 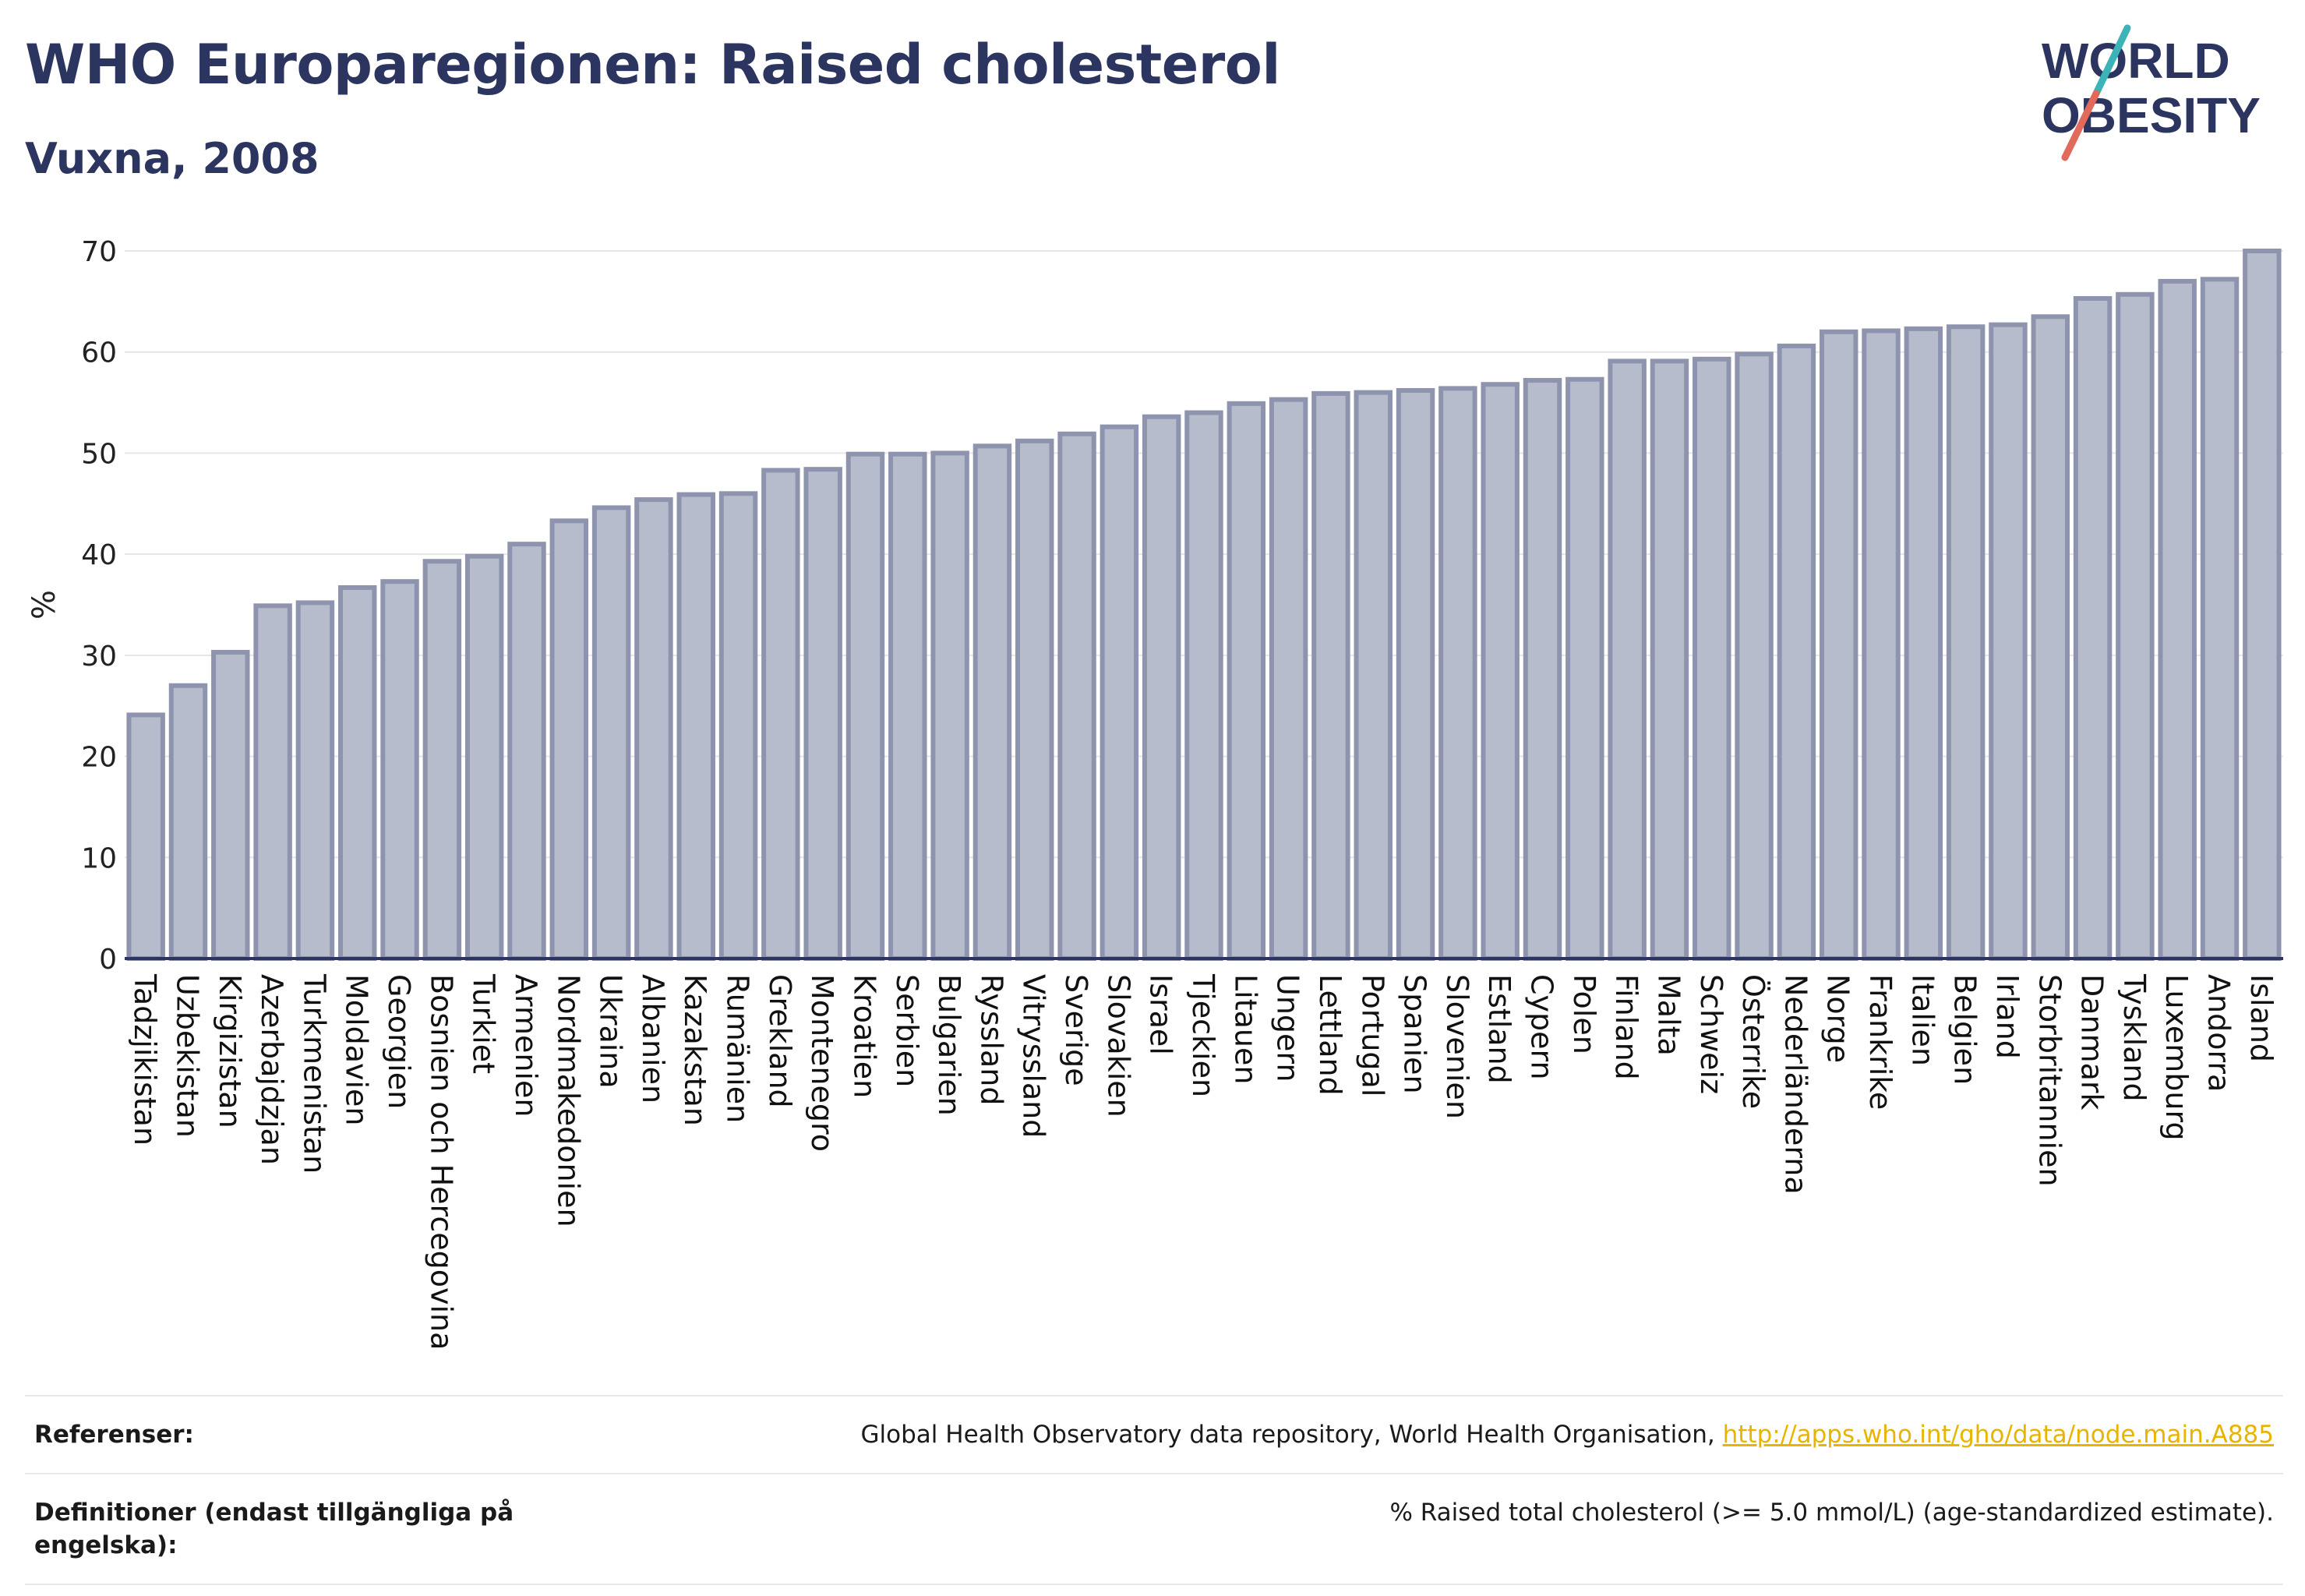 What do you see at coordinates (1372, 1035) in the screenshot?
I see `x-tick-label: Portugal` at bounding box center [1372, 1035].